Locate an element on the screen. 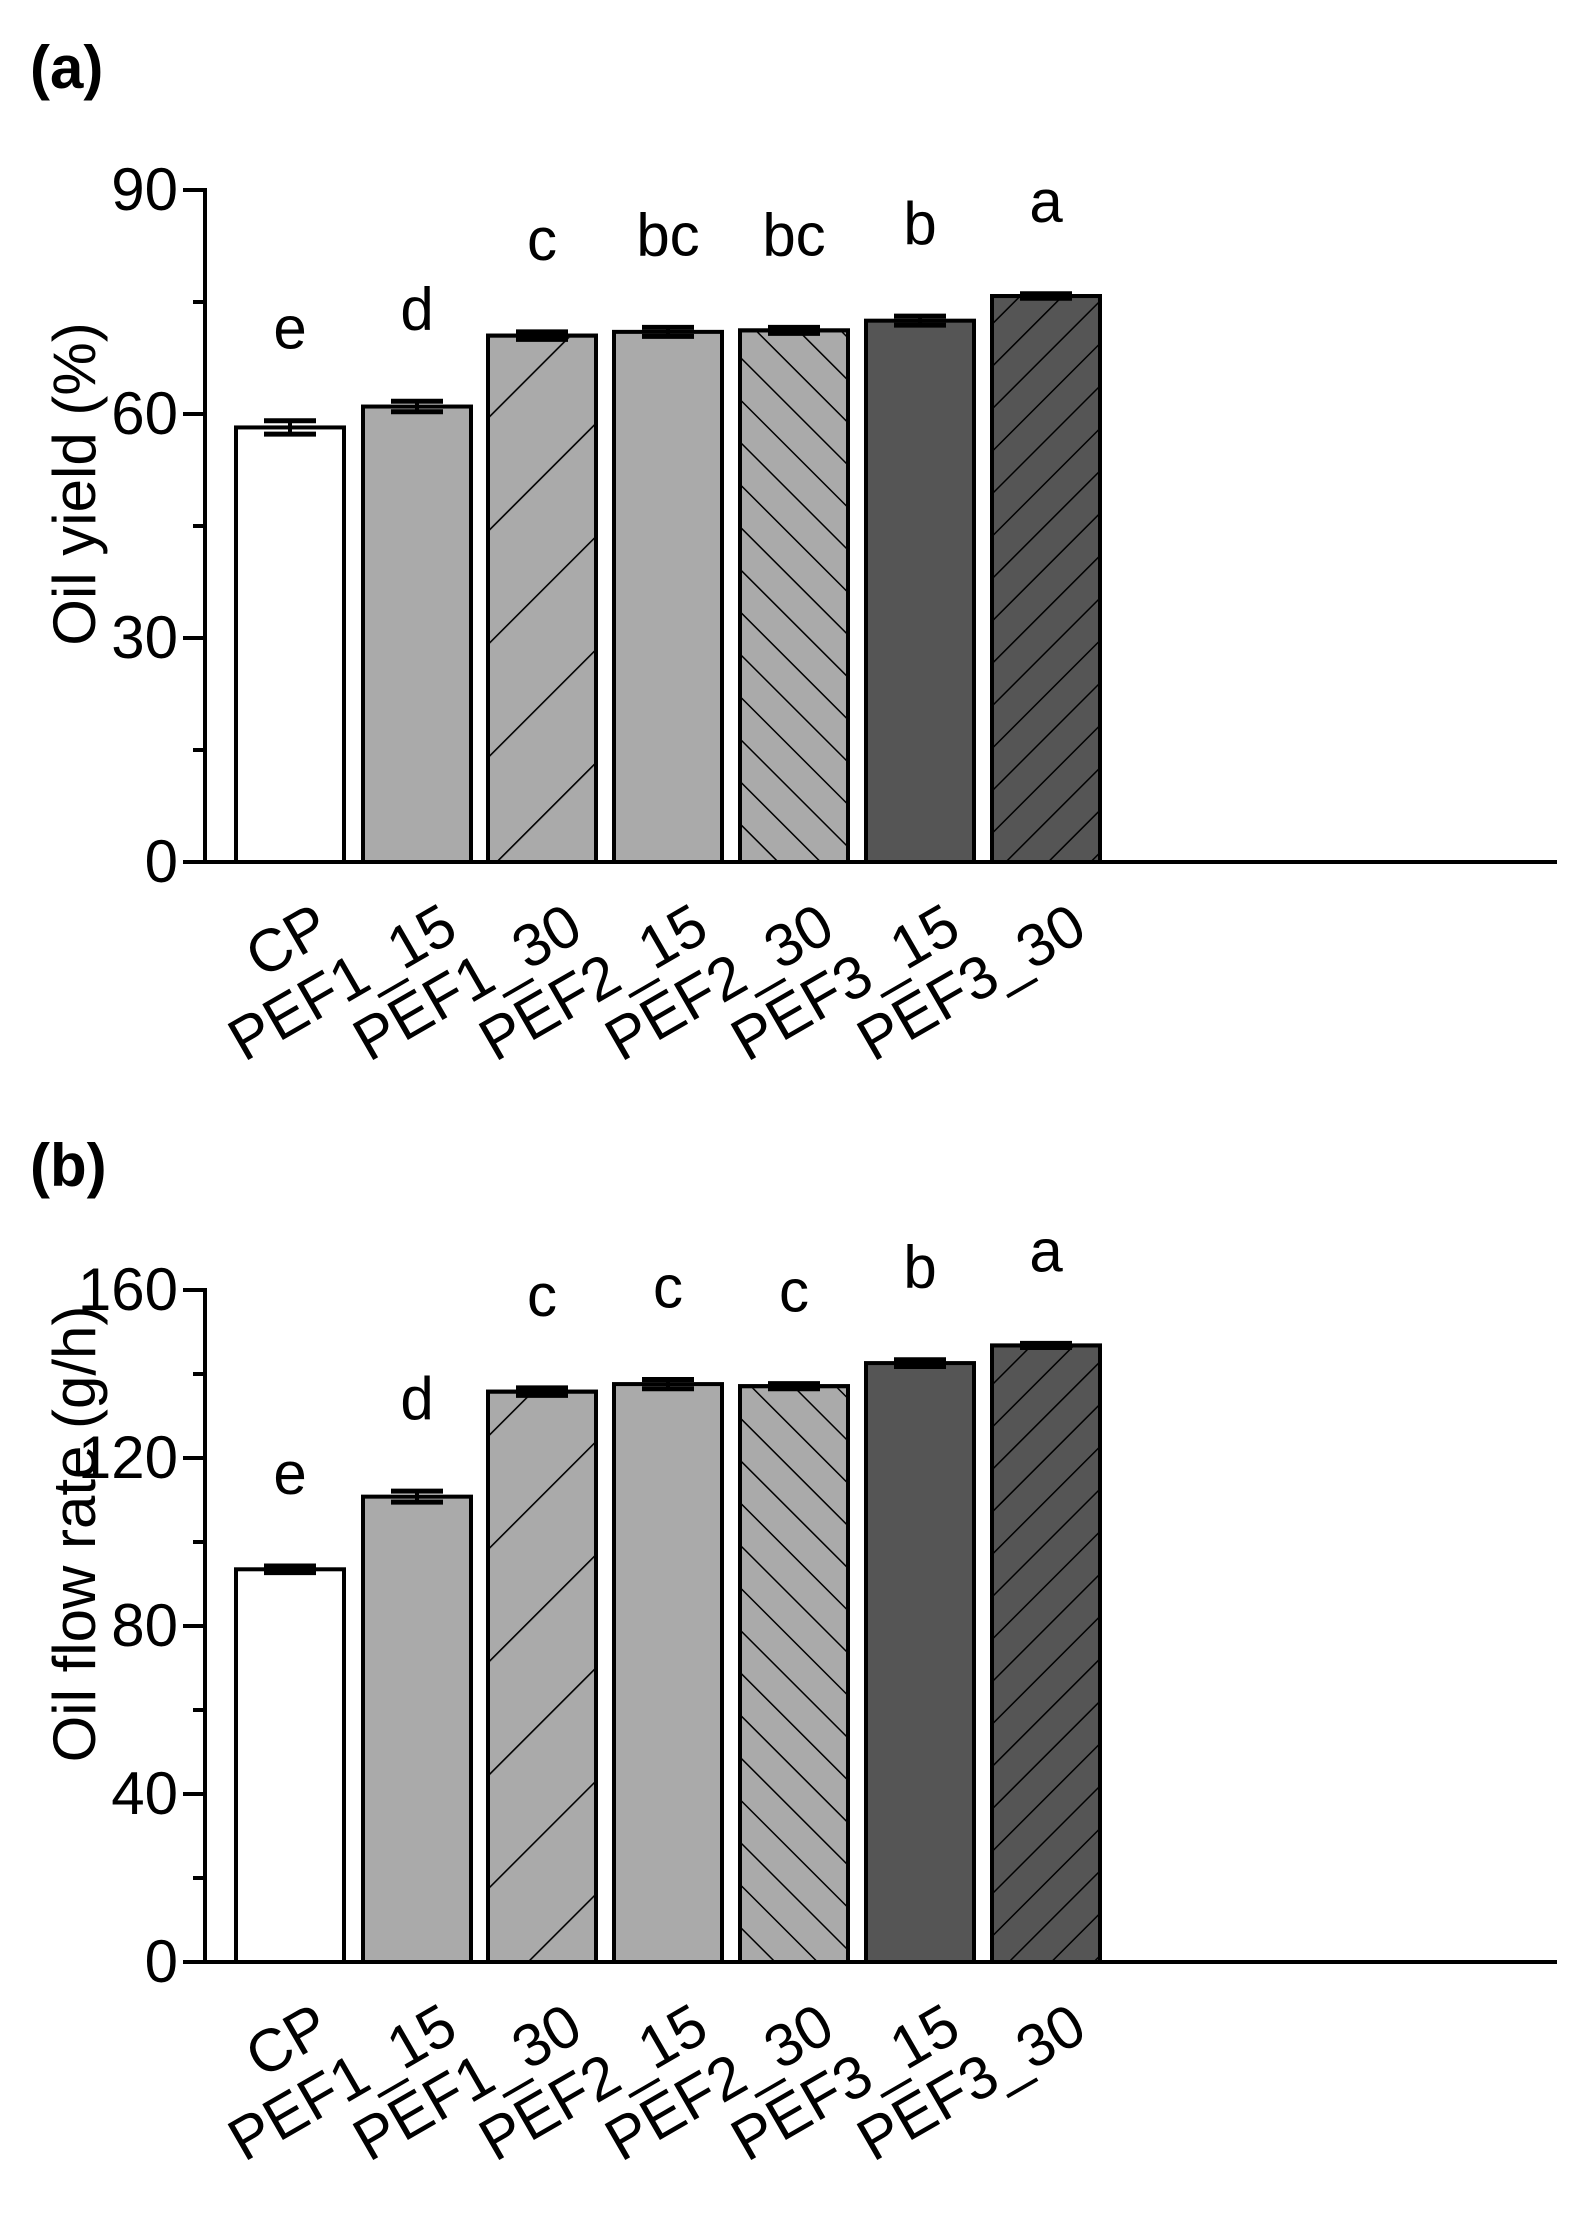 The image size is (1586, 2226). bars is located at coordinates (668, 579).